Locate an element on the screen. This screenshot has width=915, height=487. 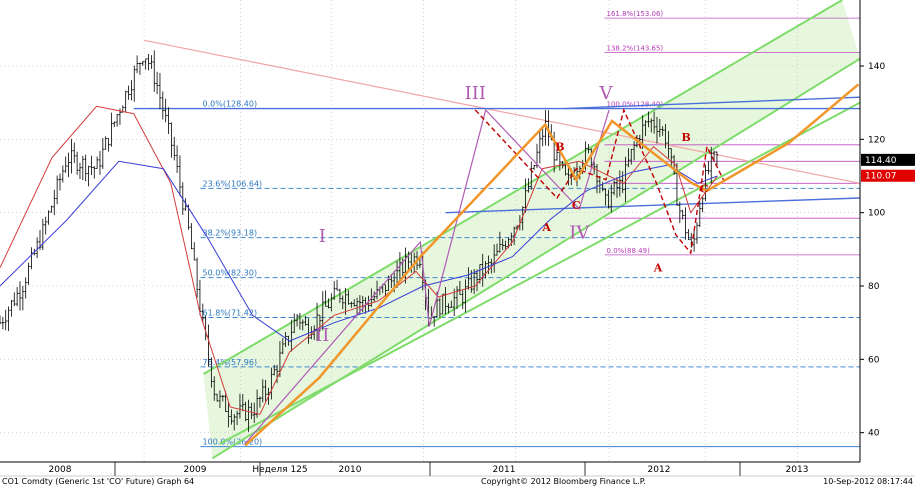
y-tick-label: 40 is located at coordinates (874, 434).